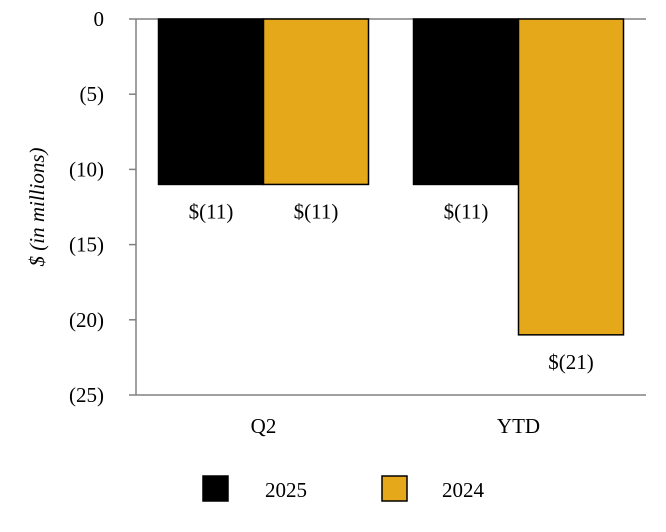  What do you see at coordinates (211, 102) in the screenshot?
I see `bar-2025-Q2` at bounding box center [211, 102].